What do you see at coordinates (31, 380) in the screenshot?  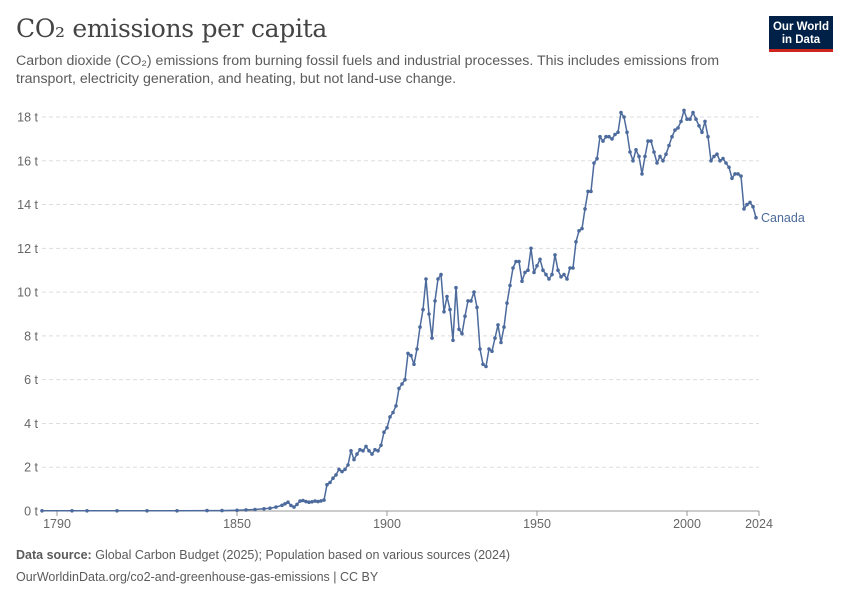 I see `y-tick-label: 6 t` at bounding box center [31, 380].